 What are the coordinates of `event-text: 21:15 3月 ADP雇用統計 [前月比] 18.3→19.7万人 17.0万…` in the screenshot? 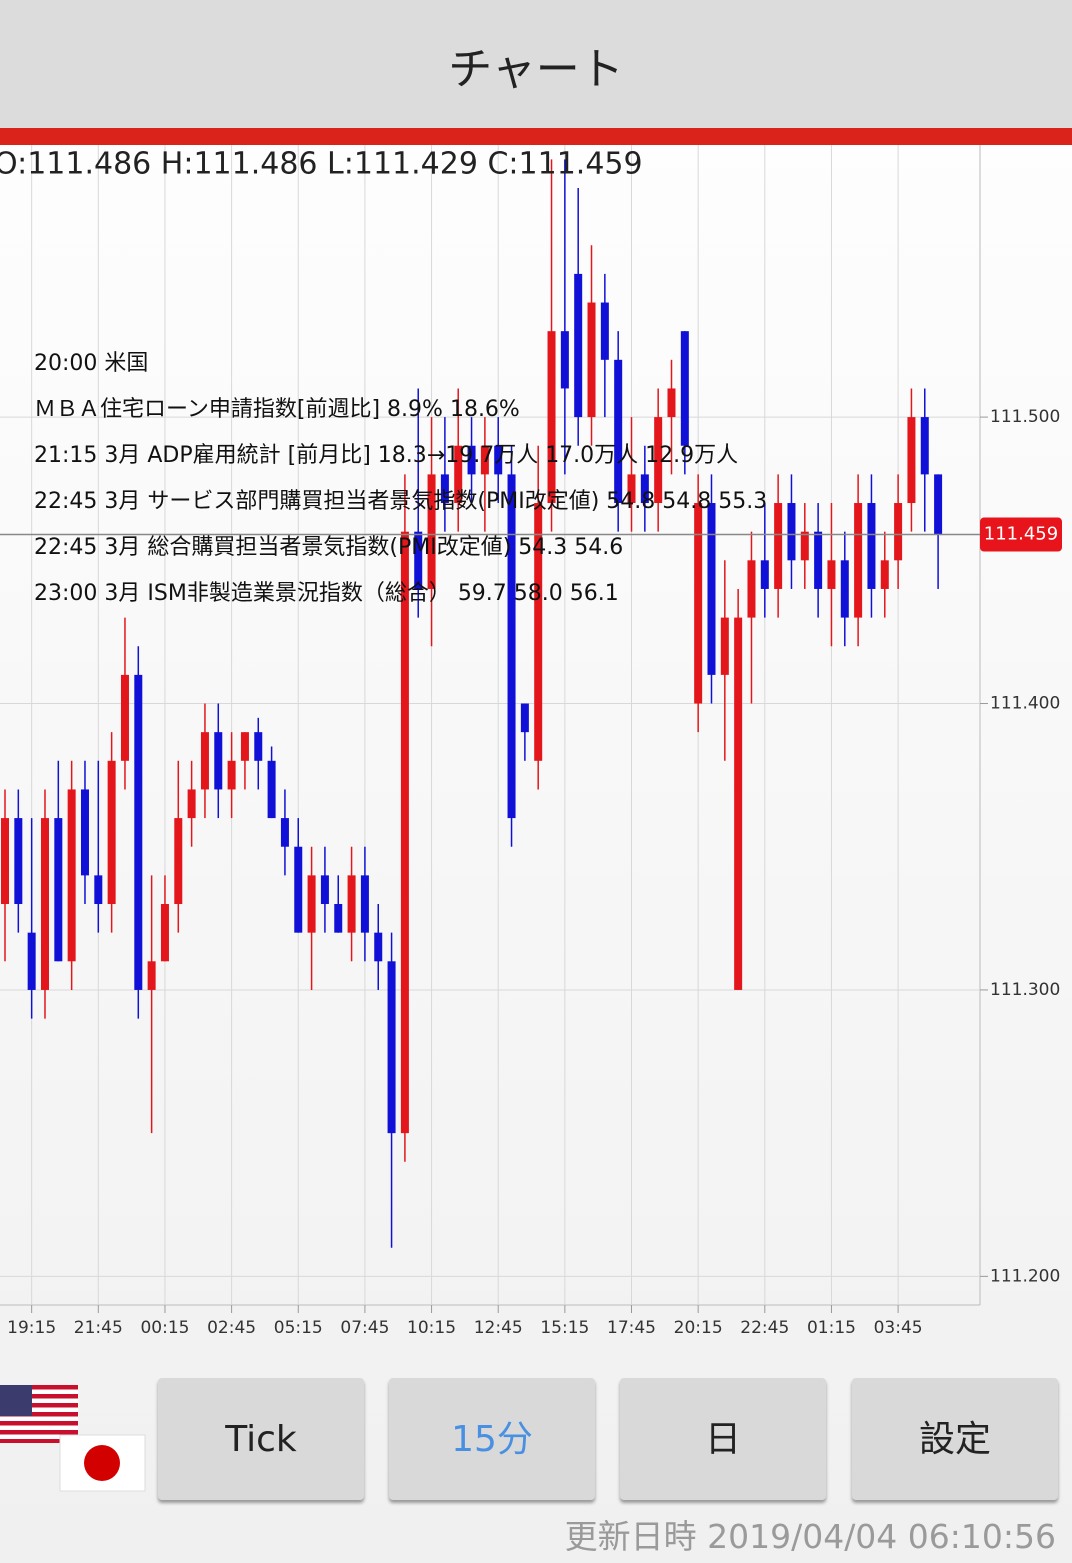 It's located at (386, 455).